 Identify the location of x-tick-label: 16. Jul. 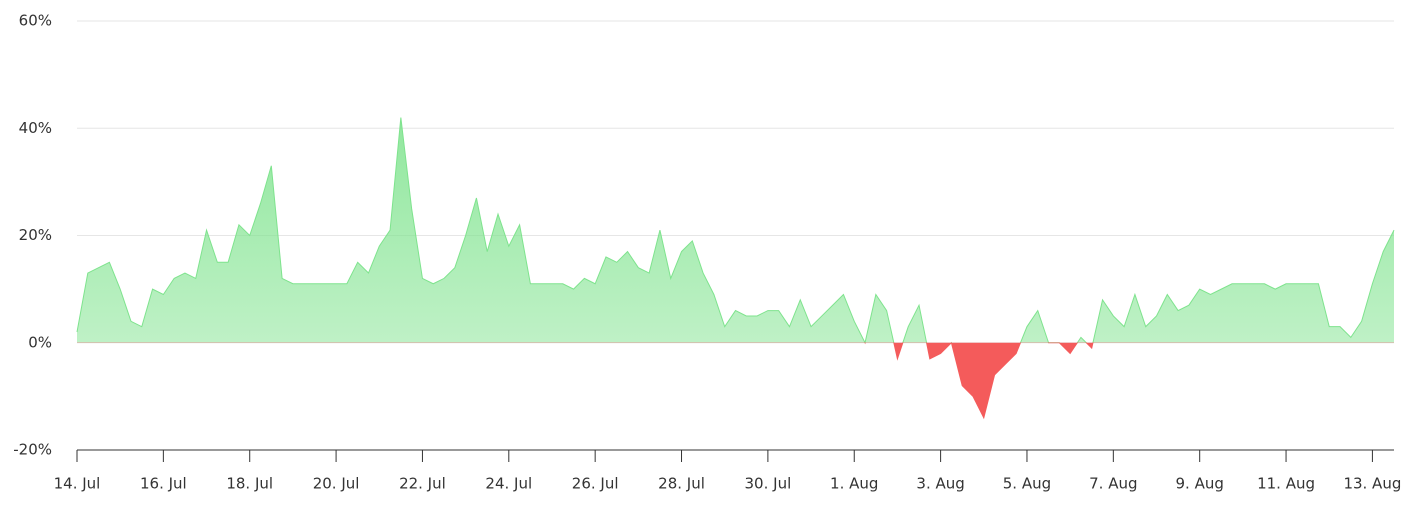
(163, 484).